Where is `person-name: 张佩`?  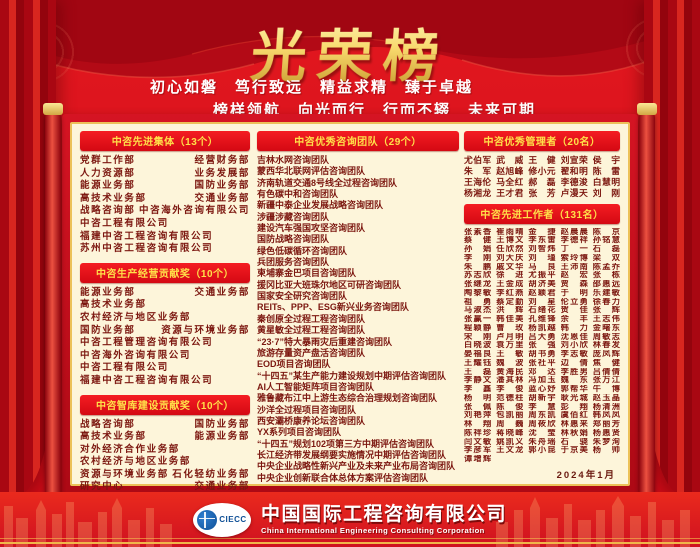
person-name: 张佩 is located at coordinates (478, 406).